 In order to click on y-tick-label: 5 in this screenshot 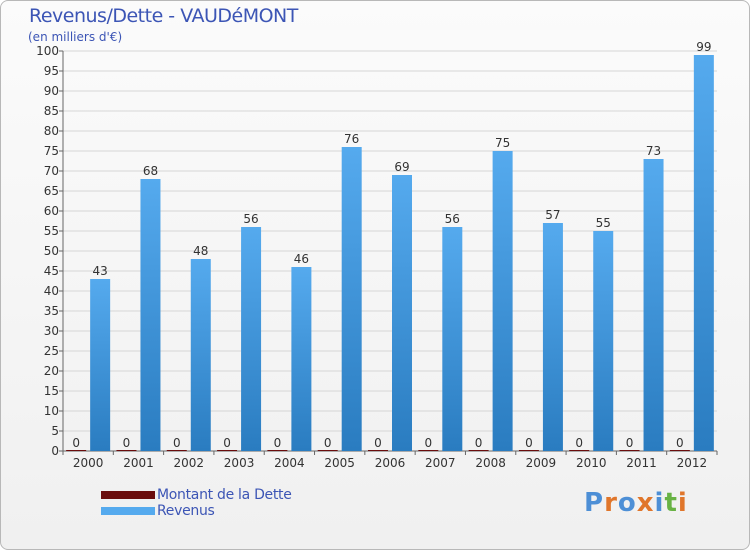, I will do `click(55, 431)`.